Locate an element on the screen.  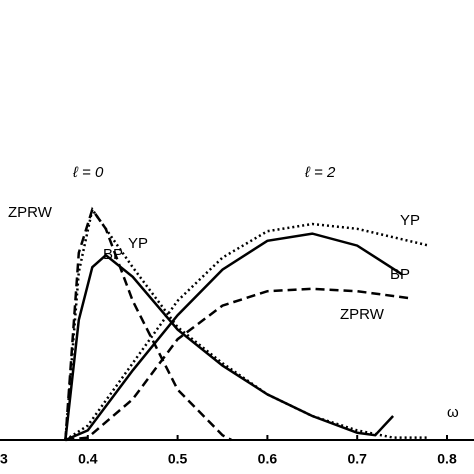
annotation: ℓ = 0 is located at coordinates (88, 172).